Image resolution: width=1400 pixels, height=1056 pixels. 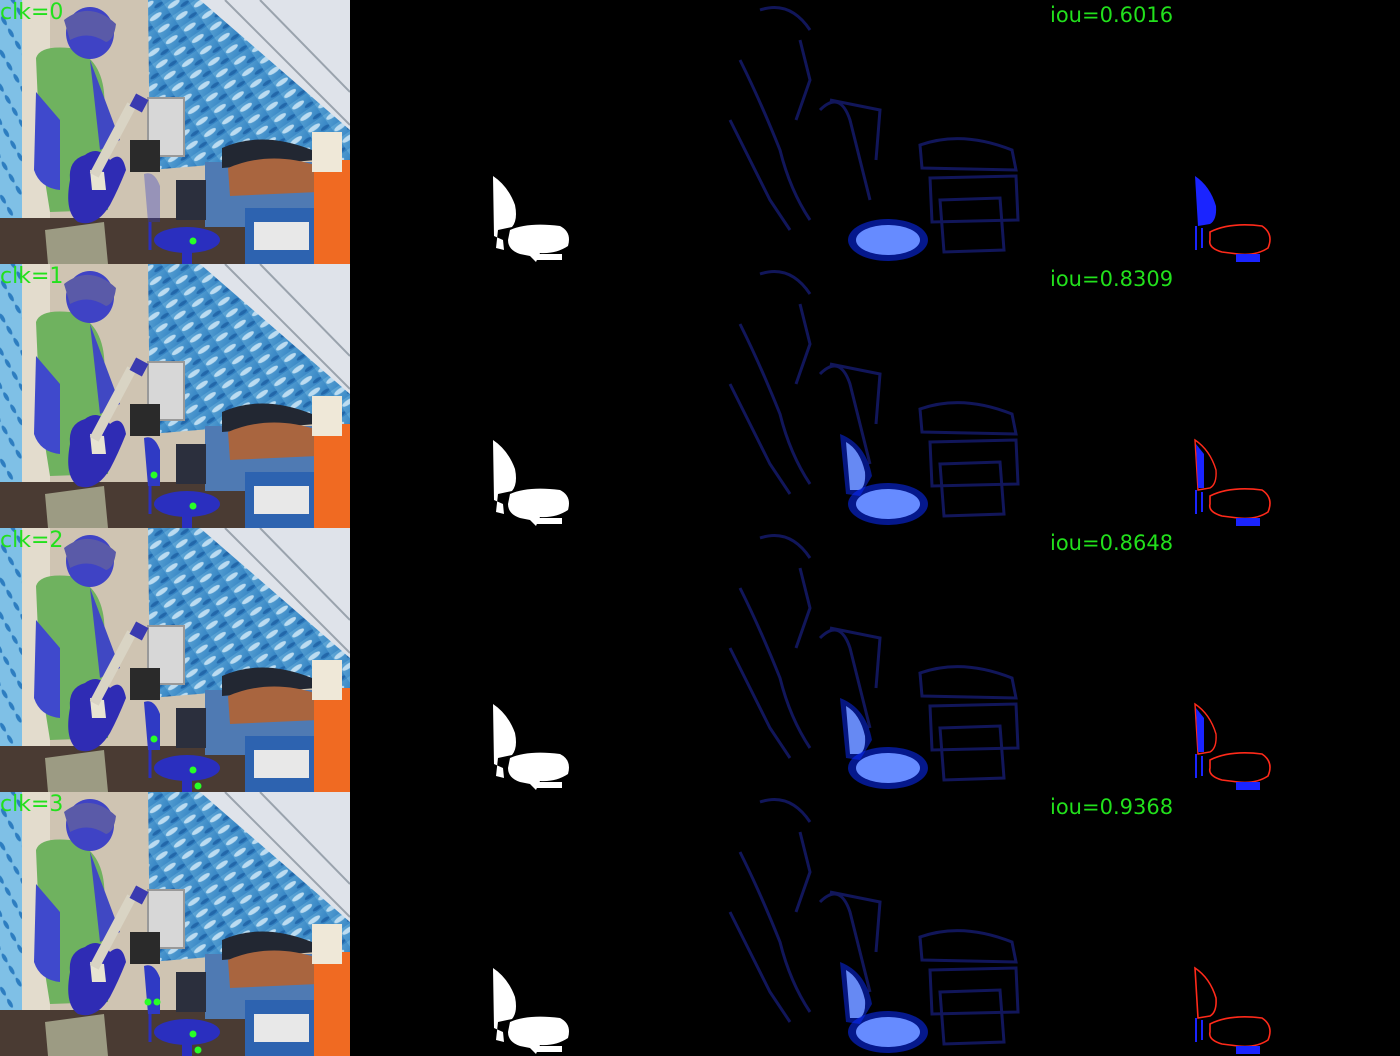 I want to click on click-count-label: clk=1, so click(x=32, y=276).